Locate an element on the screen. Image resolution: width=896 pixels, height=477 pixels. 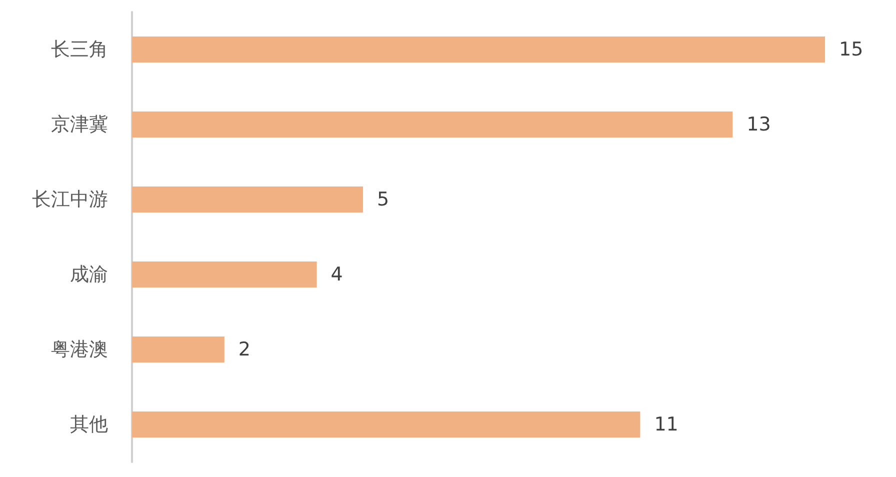
y-tick-label: 成渝 is located at coordinates (89, 275).